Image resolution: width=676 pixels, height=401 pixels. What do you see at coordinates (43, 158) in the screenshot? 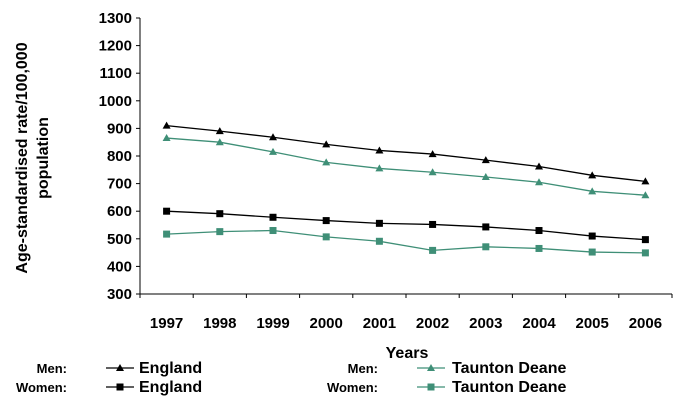
I see `y-axis-title-line2: population` at bounding box center [43, 158].